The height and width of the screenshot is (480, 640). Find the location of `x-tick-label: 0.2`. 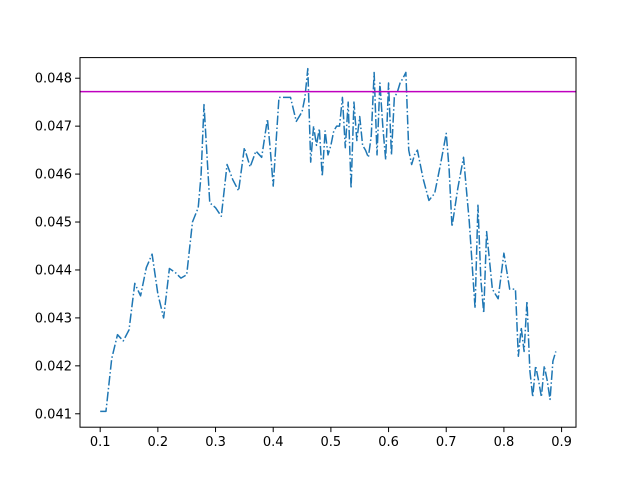

x-tick-label: 0.2 is located at coordinates (158, 442).